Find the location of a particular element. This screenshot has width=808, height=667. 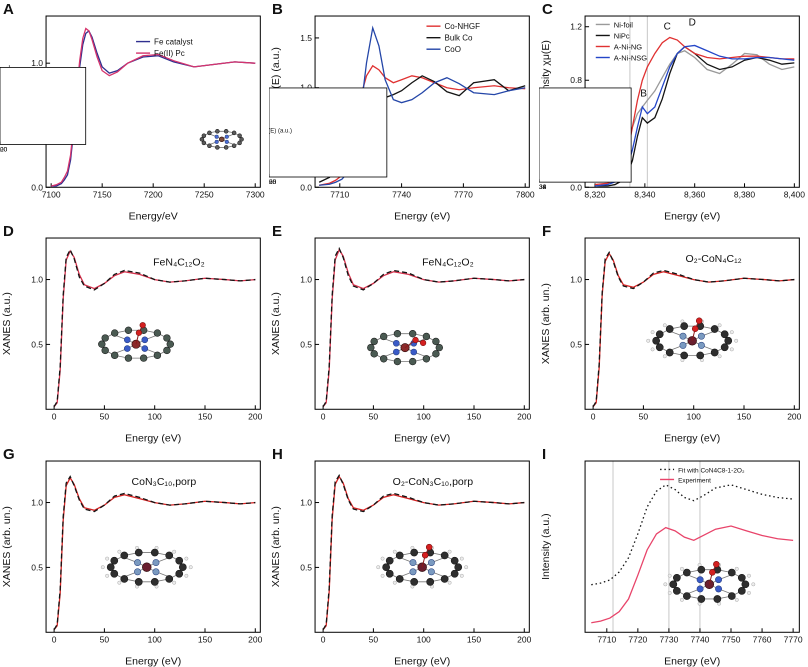

panel-letter: H is located at coordinates (277, 454).